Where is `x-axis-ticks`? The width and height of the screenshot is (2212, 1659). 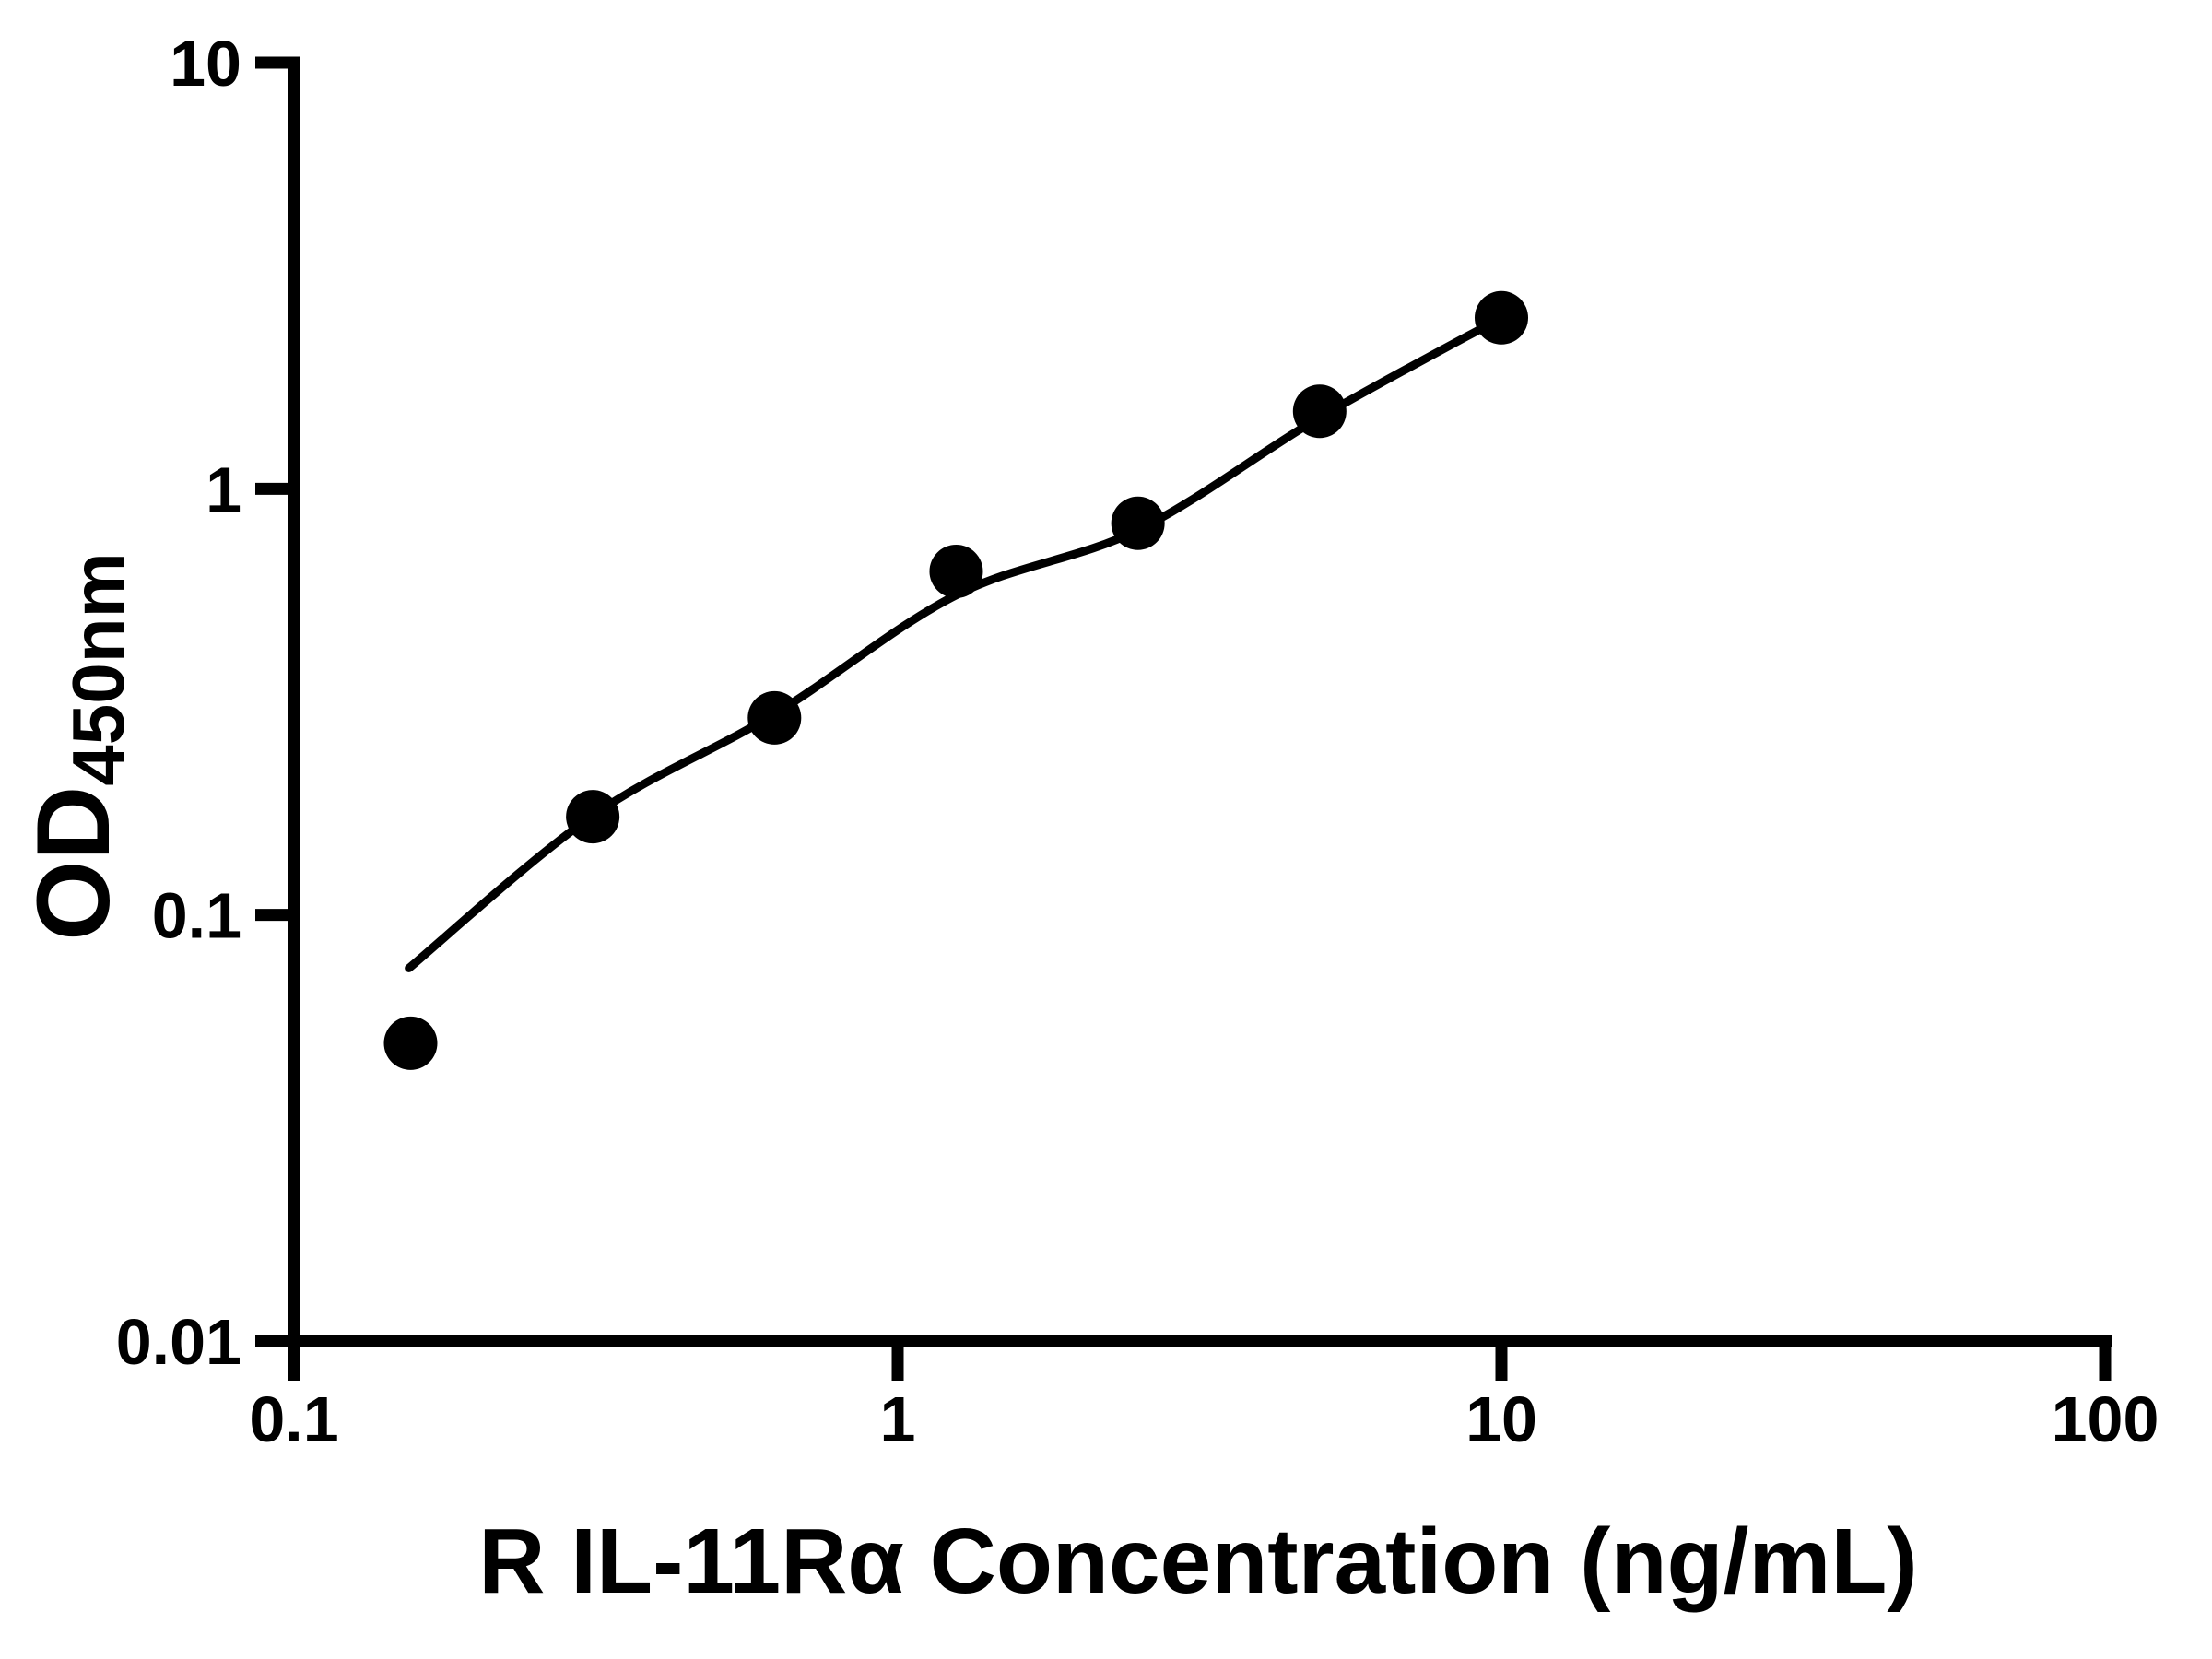
x-axis-ticks is located at coordinates (1200, 1361).